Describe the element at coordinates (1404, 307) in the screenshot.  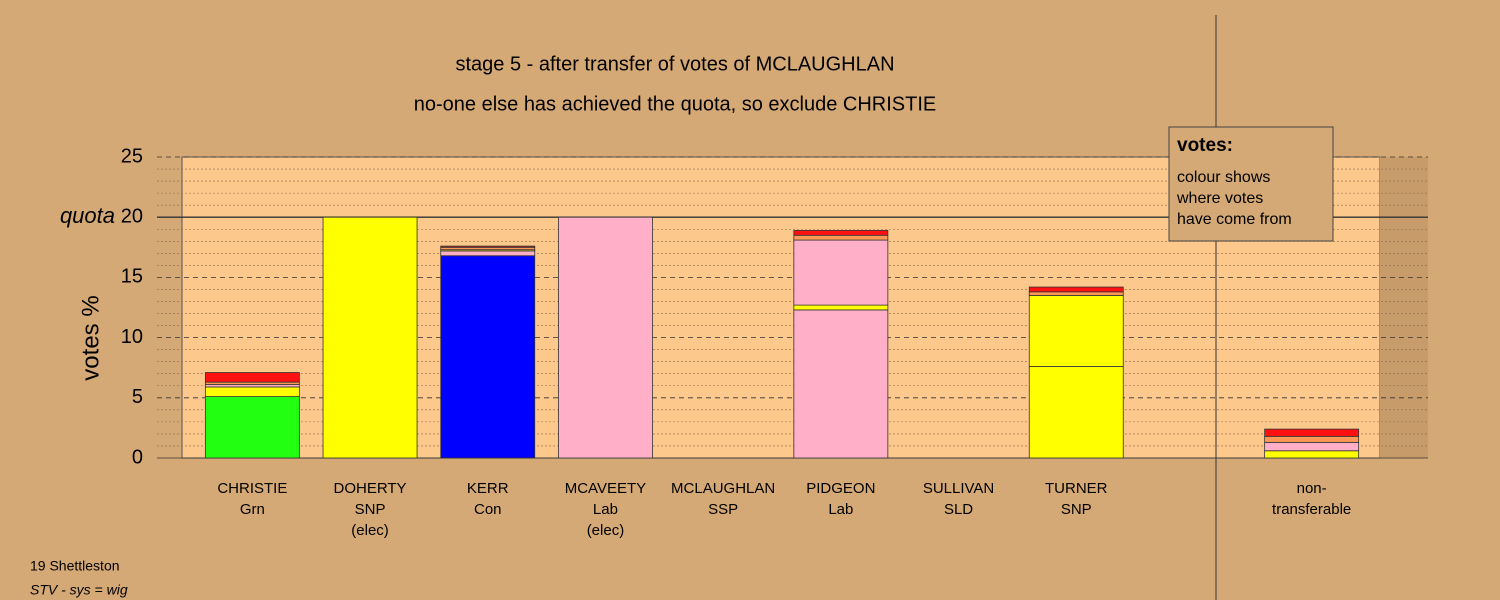
I see `plot-margin` at that location.